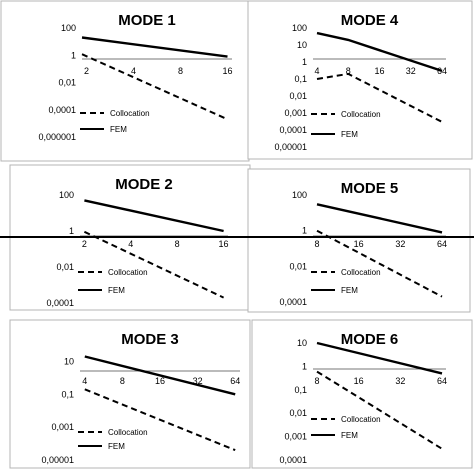 This screenshot has width=474, height=474. I want to click on chart-title: MODE 5, so click(370, 188).